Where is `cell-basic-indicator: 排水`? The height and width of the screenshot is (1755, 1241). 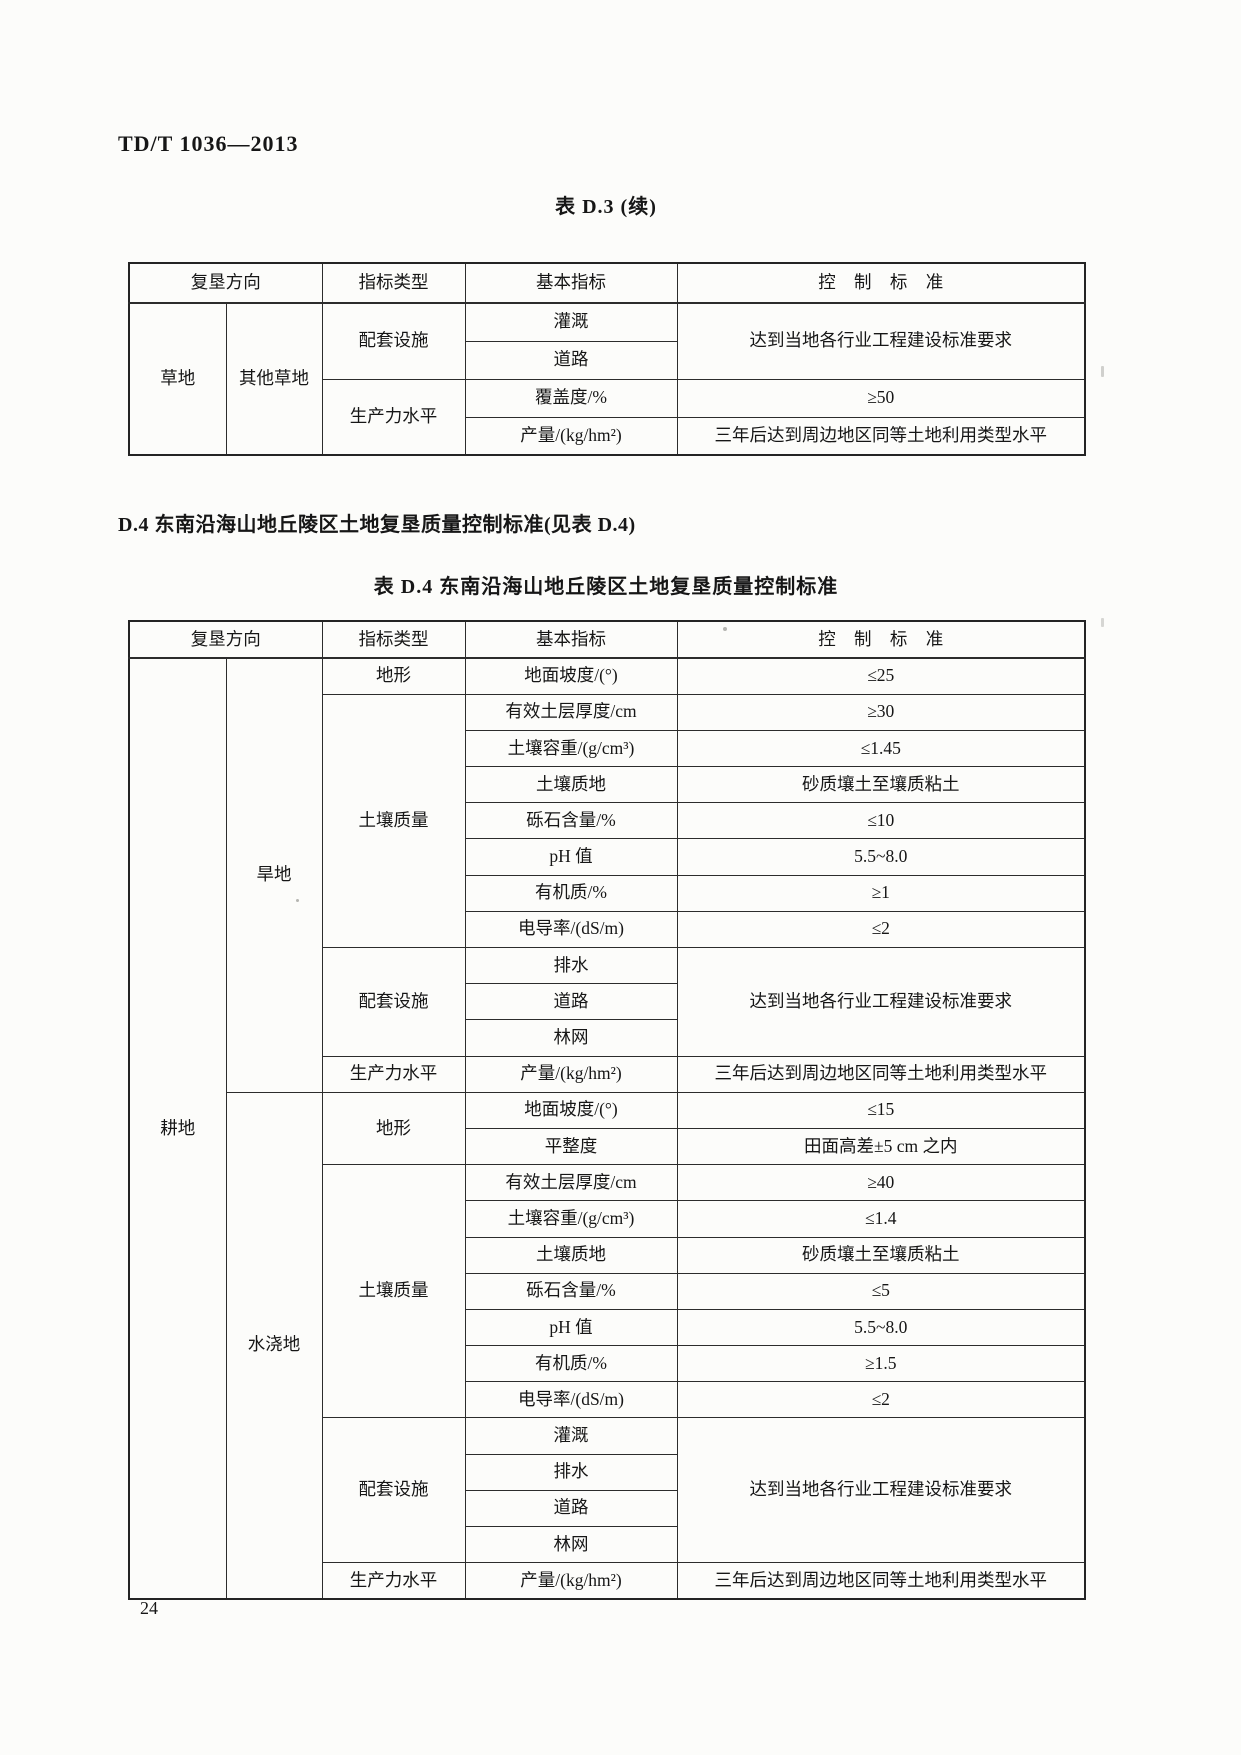 cell-basic-indicator: 排水 is located at coordinates (571, 1472).